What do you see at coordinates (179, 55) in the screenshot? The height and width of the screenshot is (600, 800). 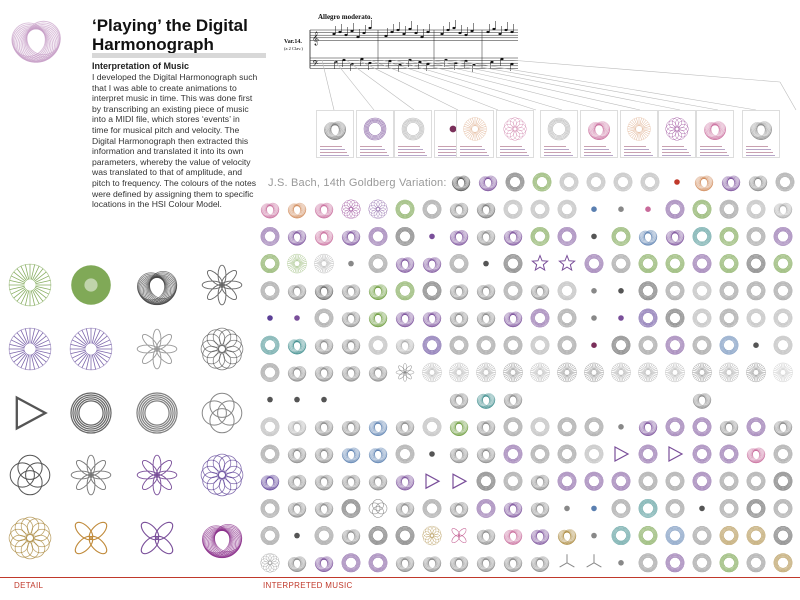 I see `title-underline-bar` at bounding box center [179, 55].